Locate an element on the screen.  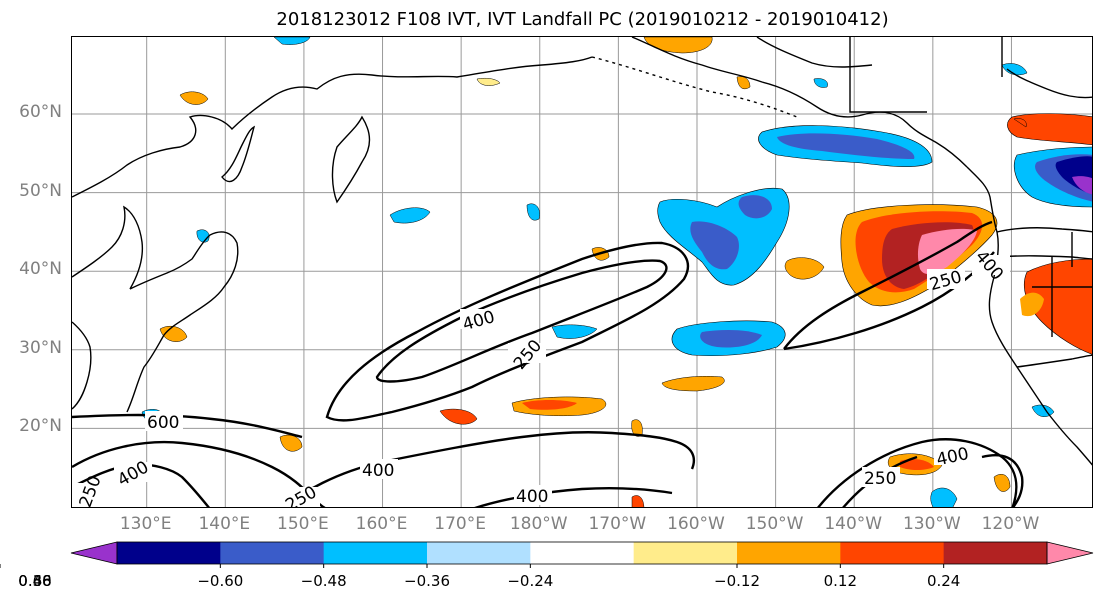
contour-400-lower is located at coordinates (573, 497).